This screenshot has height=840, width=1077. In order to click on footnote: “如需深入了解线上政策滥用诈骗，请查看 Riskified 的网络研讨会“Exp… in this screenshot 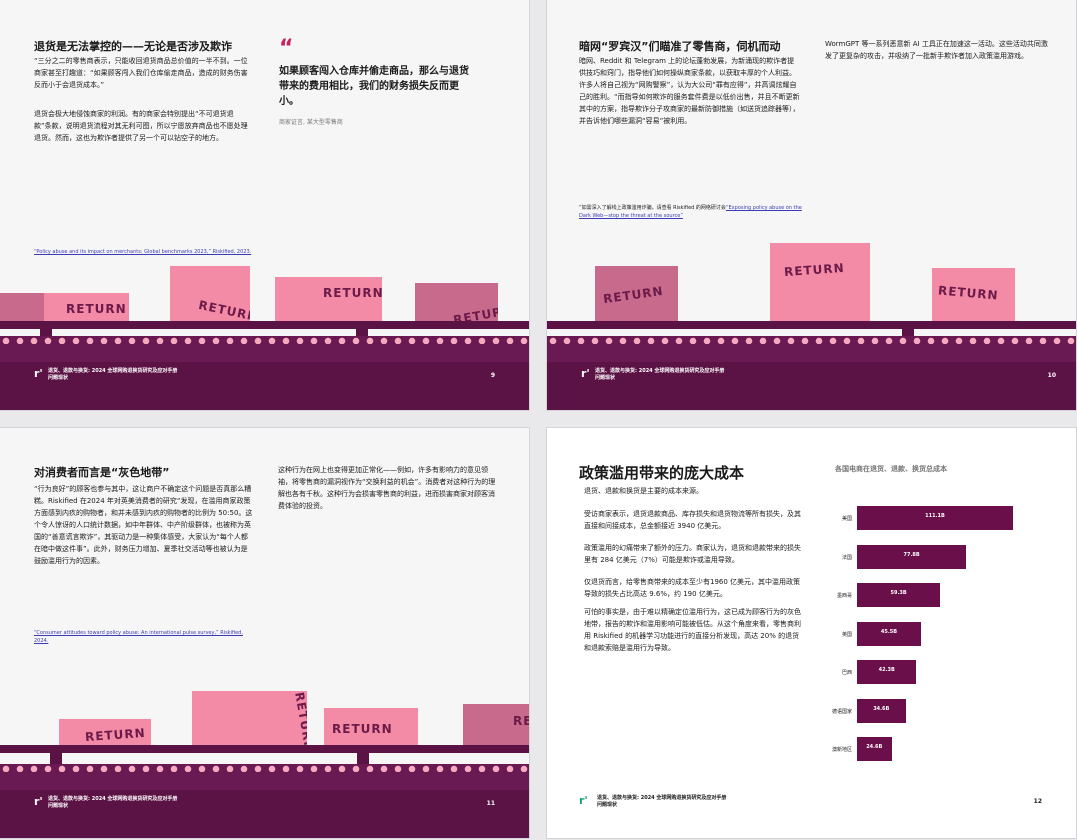, I will do `click(691, 212)`.